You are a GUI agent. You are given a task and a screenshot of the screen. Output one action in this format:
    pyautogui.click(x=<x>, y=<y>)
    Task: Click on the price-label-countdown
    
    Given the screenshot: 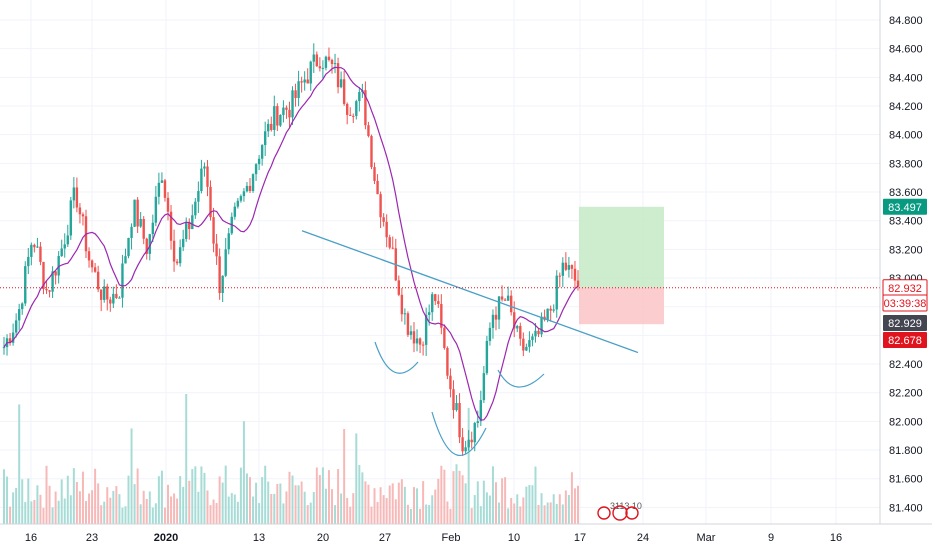 What is the action you would take?
    pyautogui.click(x=905, y=303)
    